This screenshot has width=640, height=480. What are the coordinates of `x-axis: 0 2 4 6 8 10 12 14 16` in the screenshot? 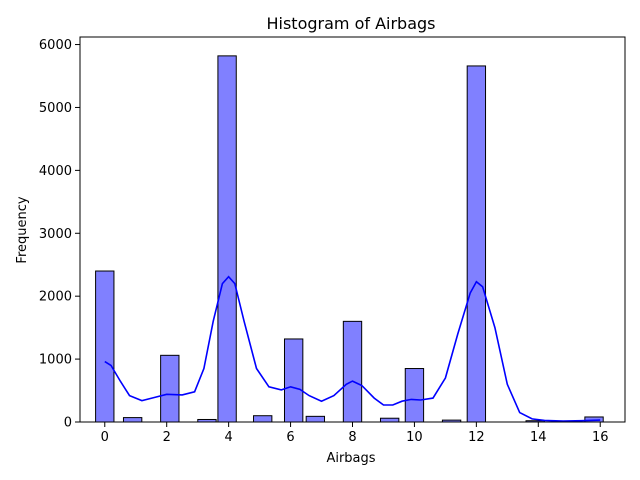 It's located at (355, 433).